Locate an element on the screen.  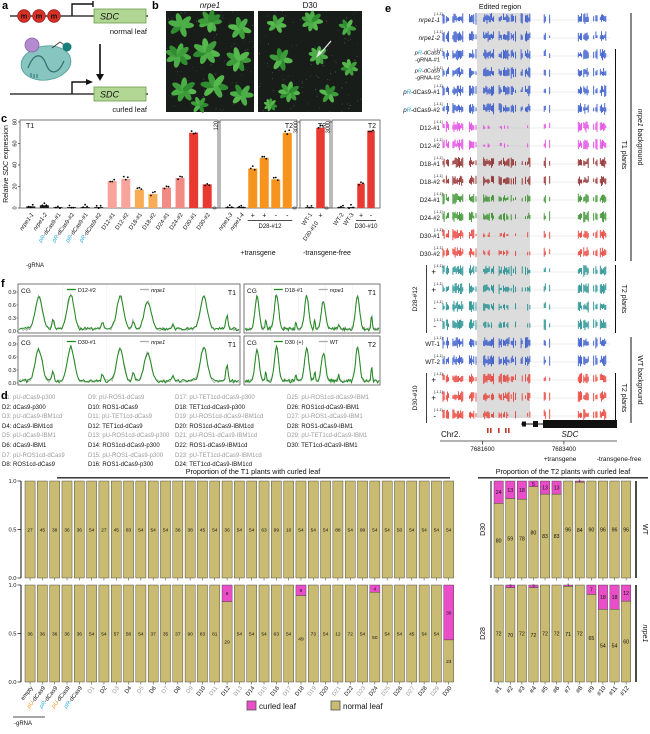
svg-text: 37 is located at coordinates (154, 634).